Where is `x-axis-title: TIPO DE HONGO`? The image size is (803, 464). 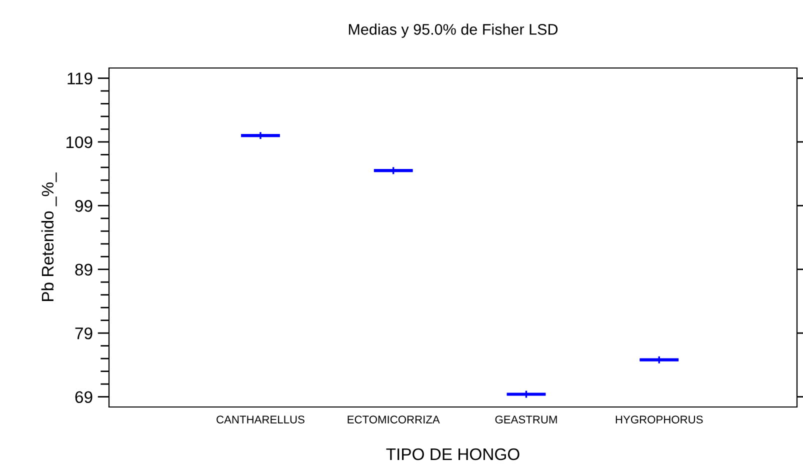 x-axis-title: TIPO DE HONGO is located at coordinates (453, 454).